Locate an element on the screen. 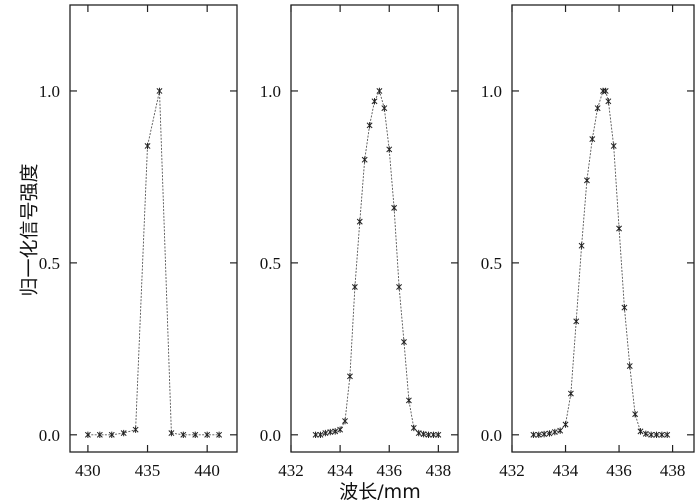 The image size is (700, 504). x-tick-label: 435 is located at coordinates (148, 470).